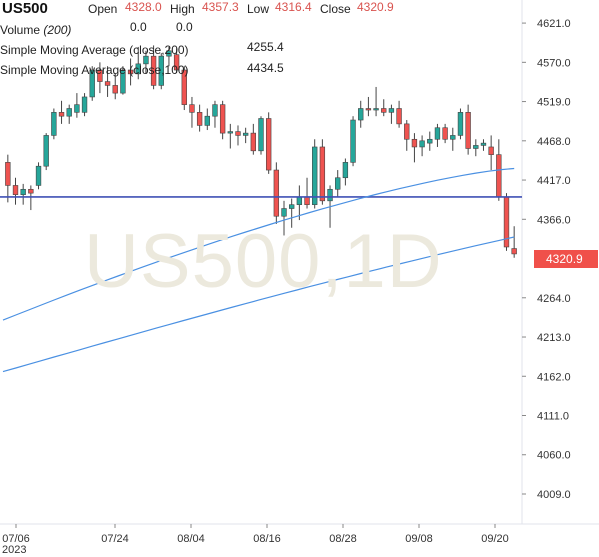 Image resolution: width=599 pixels, height=557 pixels. What do you see at coordinates (94, 50) in the screenshot?
I see `sma200-indicator-label: Simple Moving Average (close,200)` at bounding box center [94, 50].